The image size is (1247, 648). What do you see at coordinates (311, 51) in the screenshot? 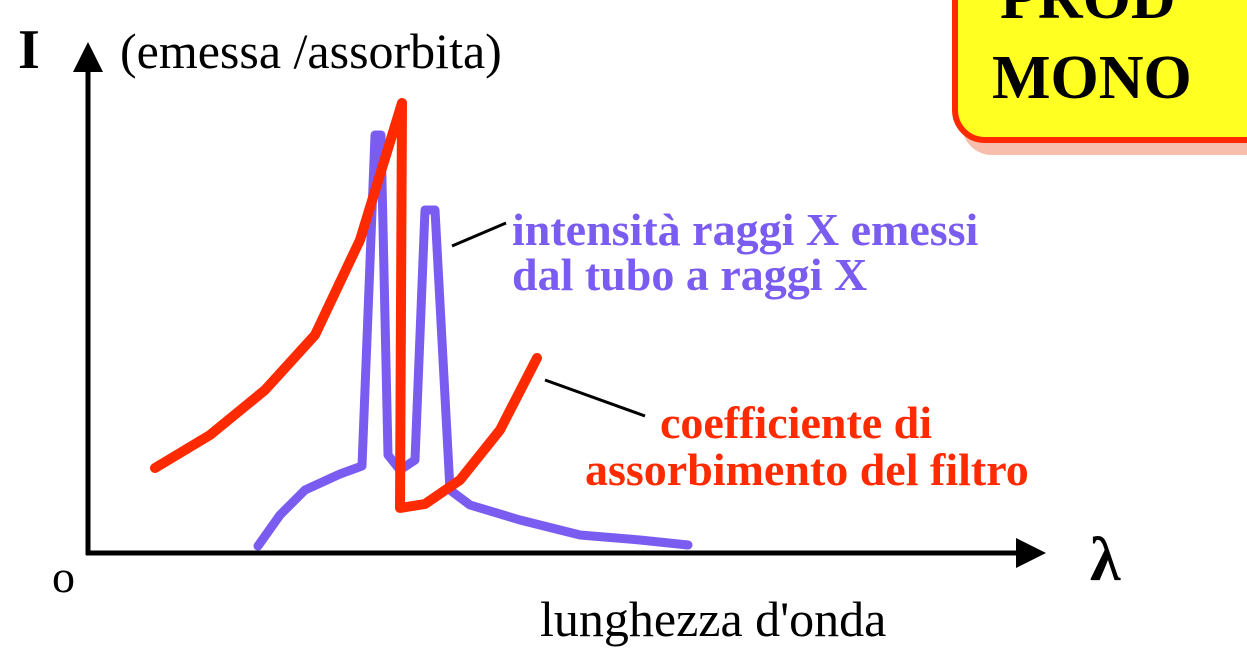
I see `y-note: (emessa /assorbita)` at bounding box center [311, 51].